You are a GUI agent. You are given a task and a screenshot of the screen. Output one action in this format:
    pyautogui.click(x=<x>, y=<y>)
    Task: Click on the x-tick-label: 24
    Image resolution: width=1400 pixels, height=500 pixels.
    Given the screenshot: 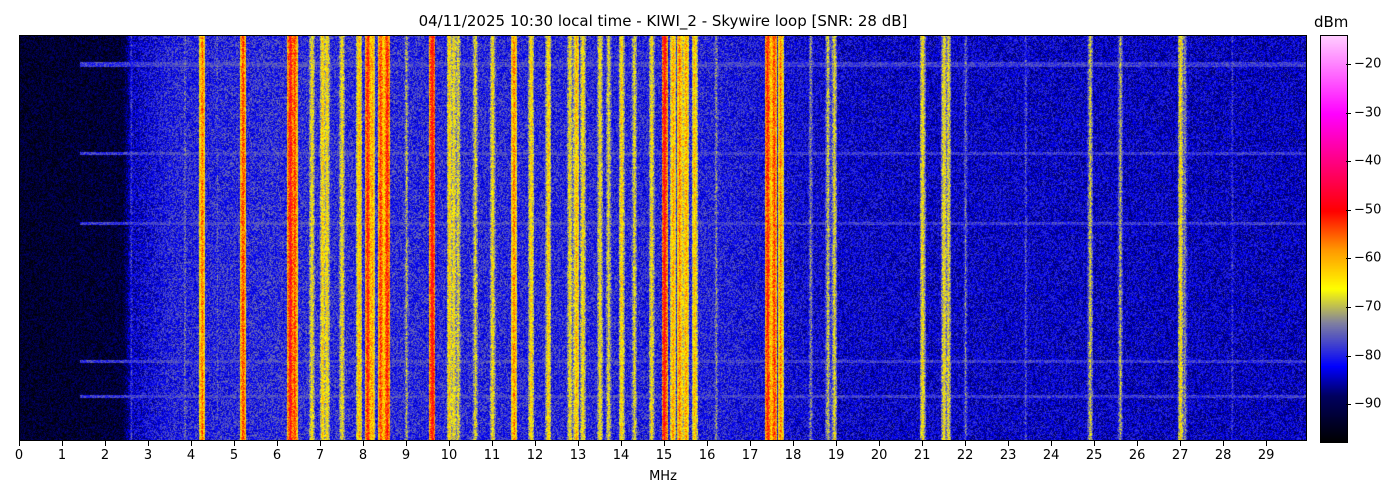 What is the action you would take?
    pyautogui.click(x=1051, y=455)
    